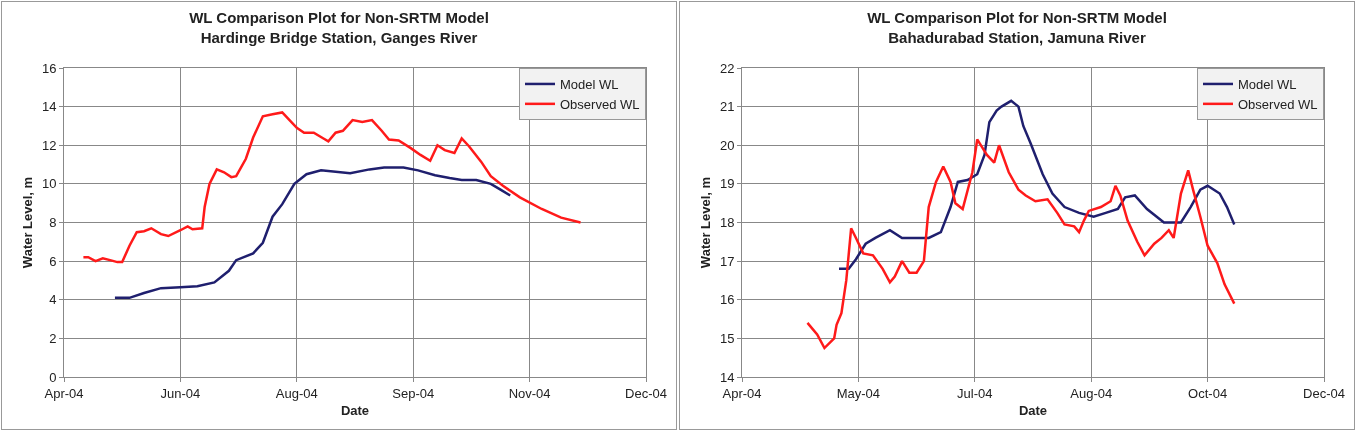 The image size is (1357, 431). I want to click on chart-subtitle: Bahadurabad Station, Jamuna River, so click(1017, 37).